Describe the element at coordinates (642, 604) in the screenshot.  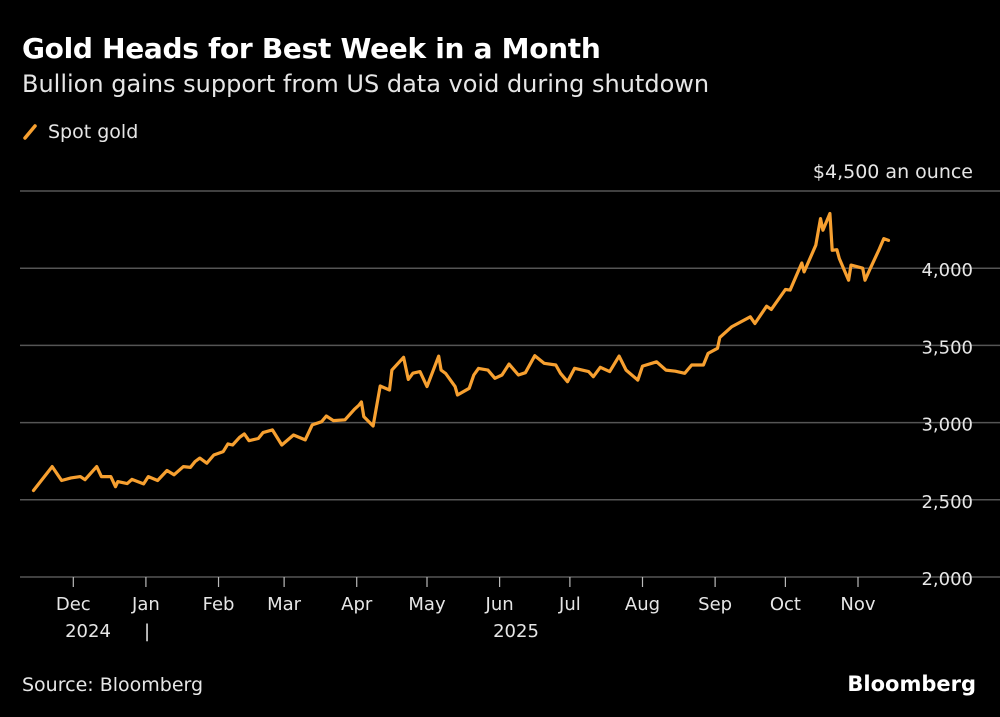
I see `x-tick-label: Aug` at that location.